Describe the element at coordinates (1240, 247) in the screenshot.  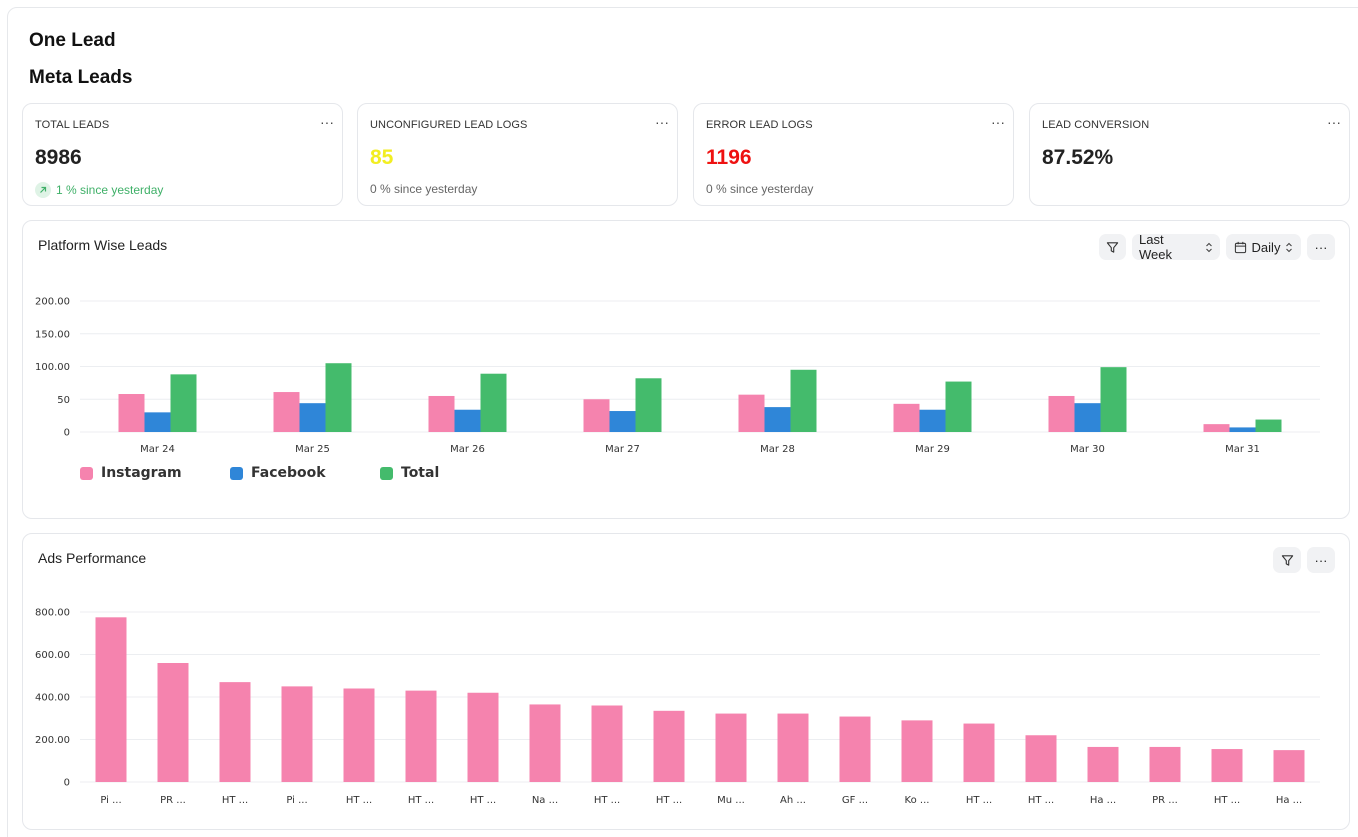
I see `calendar-icon` at that location.